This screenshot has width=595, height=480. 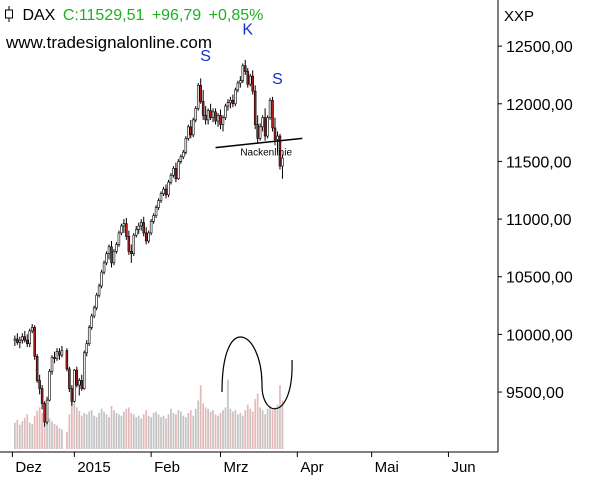 What do you see at coordinates (243, 464) in the screenshot?
I see `x-axis: Dez 2015 Feb Mrz Apr Mai Jun` at bounding box center [243, 464].